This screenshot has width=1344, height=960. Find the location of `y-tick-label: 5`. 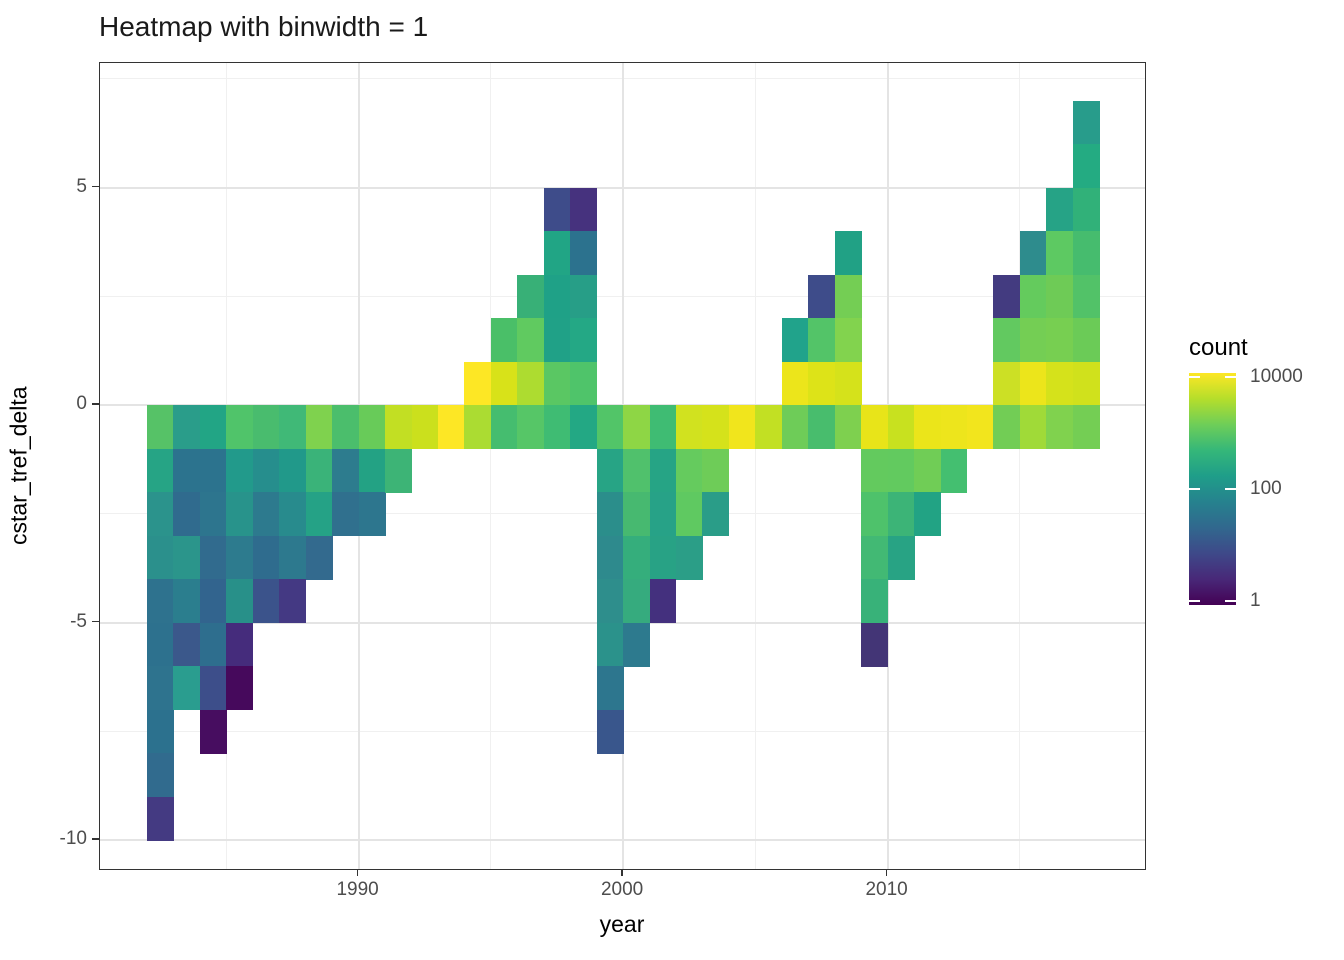

y-tick-label: 5 is located at coordinates (81, 186).